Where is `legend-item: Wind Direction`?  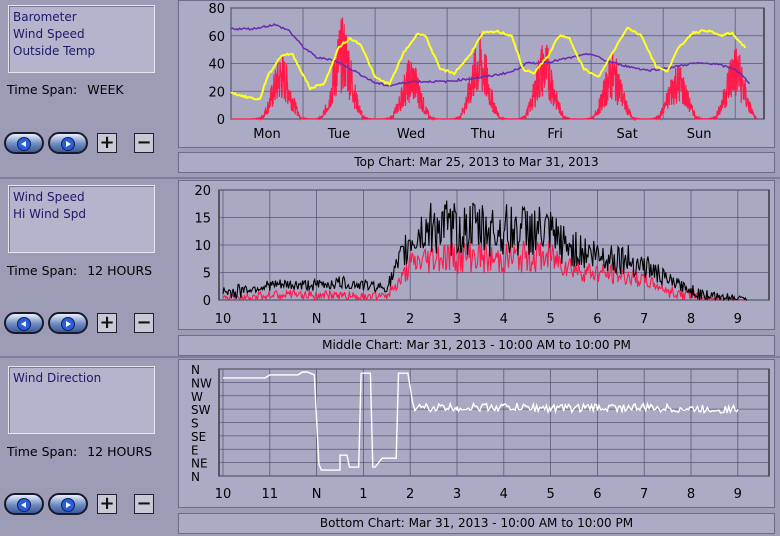 legend-item: Wind Direction is located at coordinates (57, 378).